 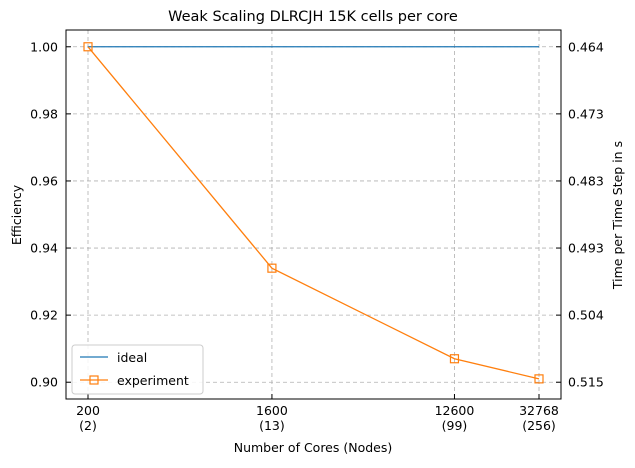 What do you see at coordinates (44, 46) in the screenshot?
I see `y-tick-label: 1.00` at bounding box center [44, 46].